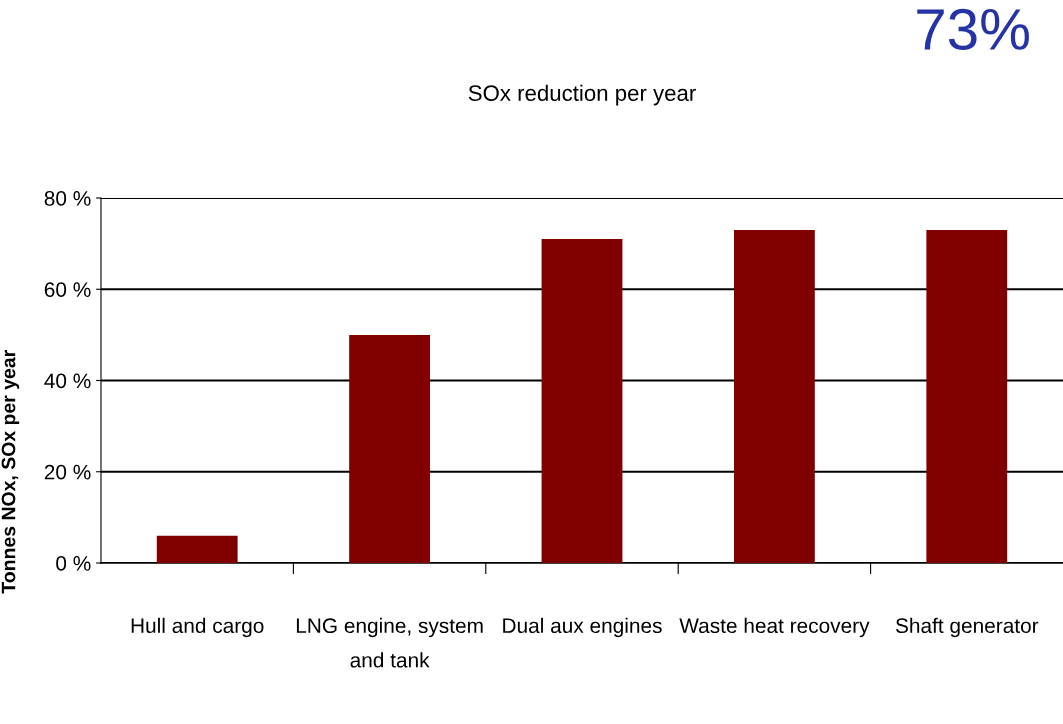 The width and height of the screenshot is (1063, 724). Describe the element at coordinates (73, 563) in the screenshot. I see `y-tick-label: 0 %` at that location.